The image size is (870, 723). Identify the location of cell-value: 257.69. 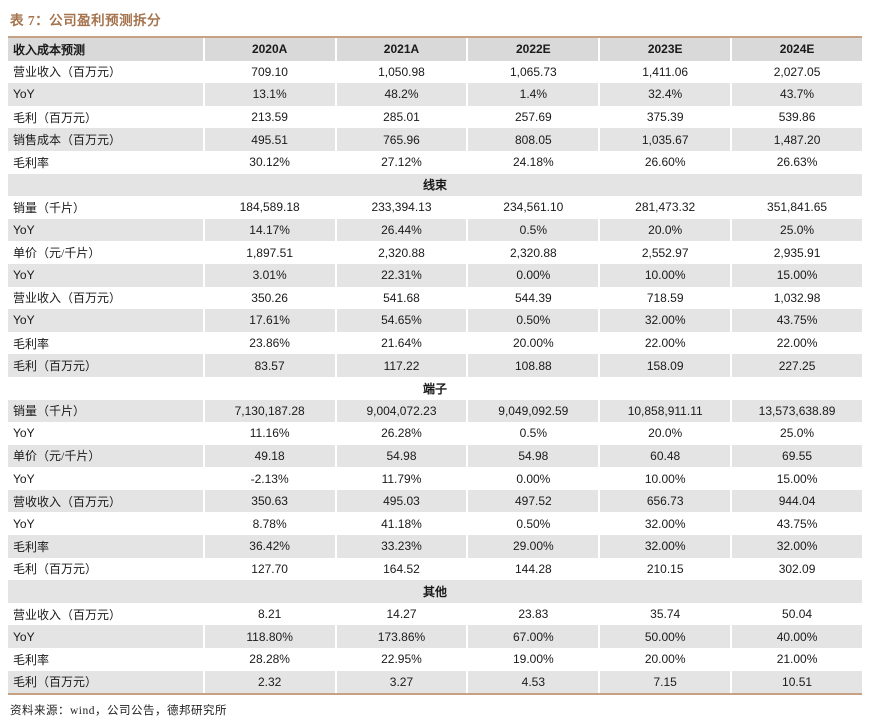
(532, 117).